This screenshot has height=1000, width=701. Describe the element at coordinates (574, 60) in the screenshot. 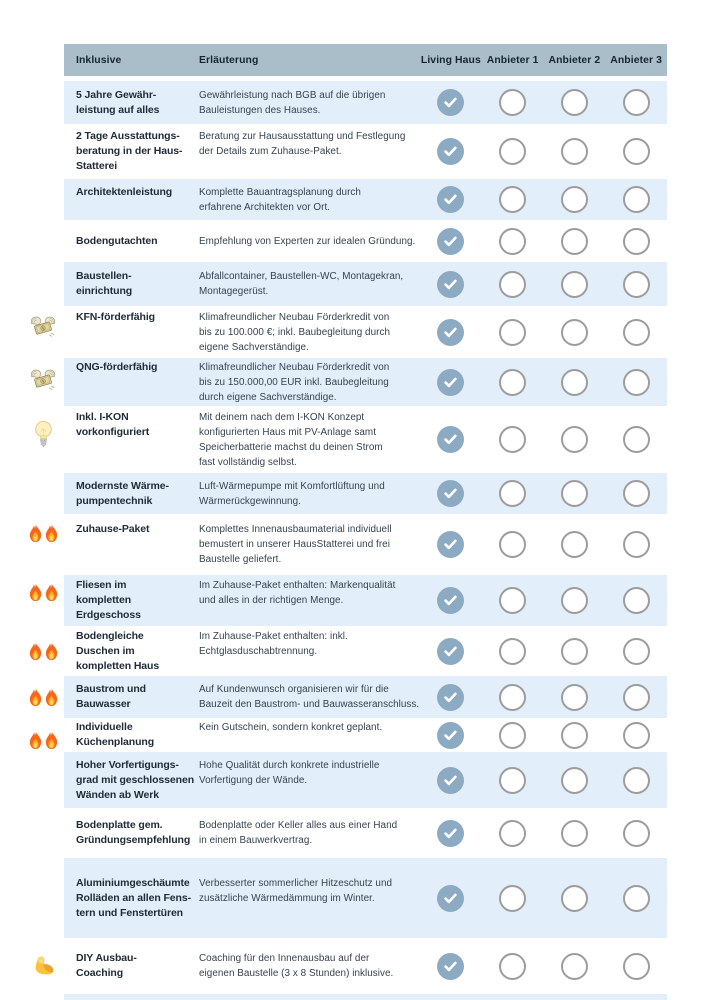

I see `header-anbieter-2: Anbieter 2` at that location.